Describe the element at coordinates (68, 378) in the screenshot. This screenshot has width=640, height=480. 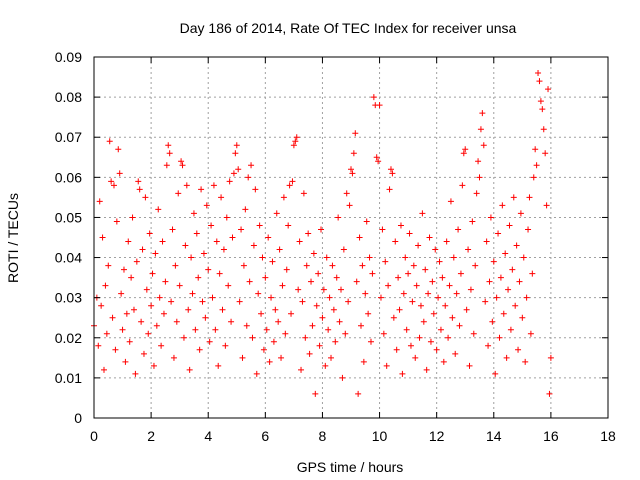
I see `y-tick-label: 0.01` at that location.